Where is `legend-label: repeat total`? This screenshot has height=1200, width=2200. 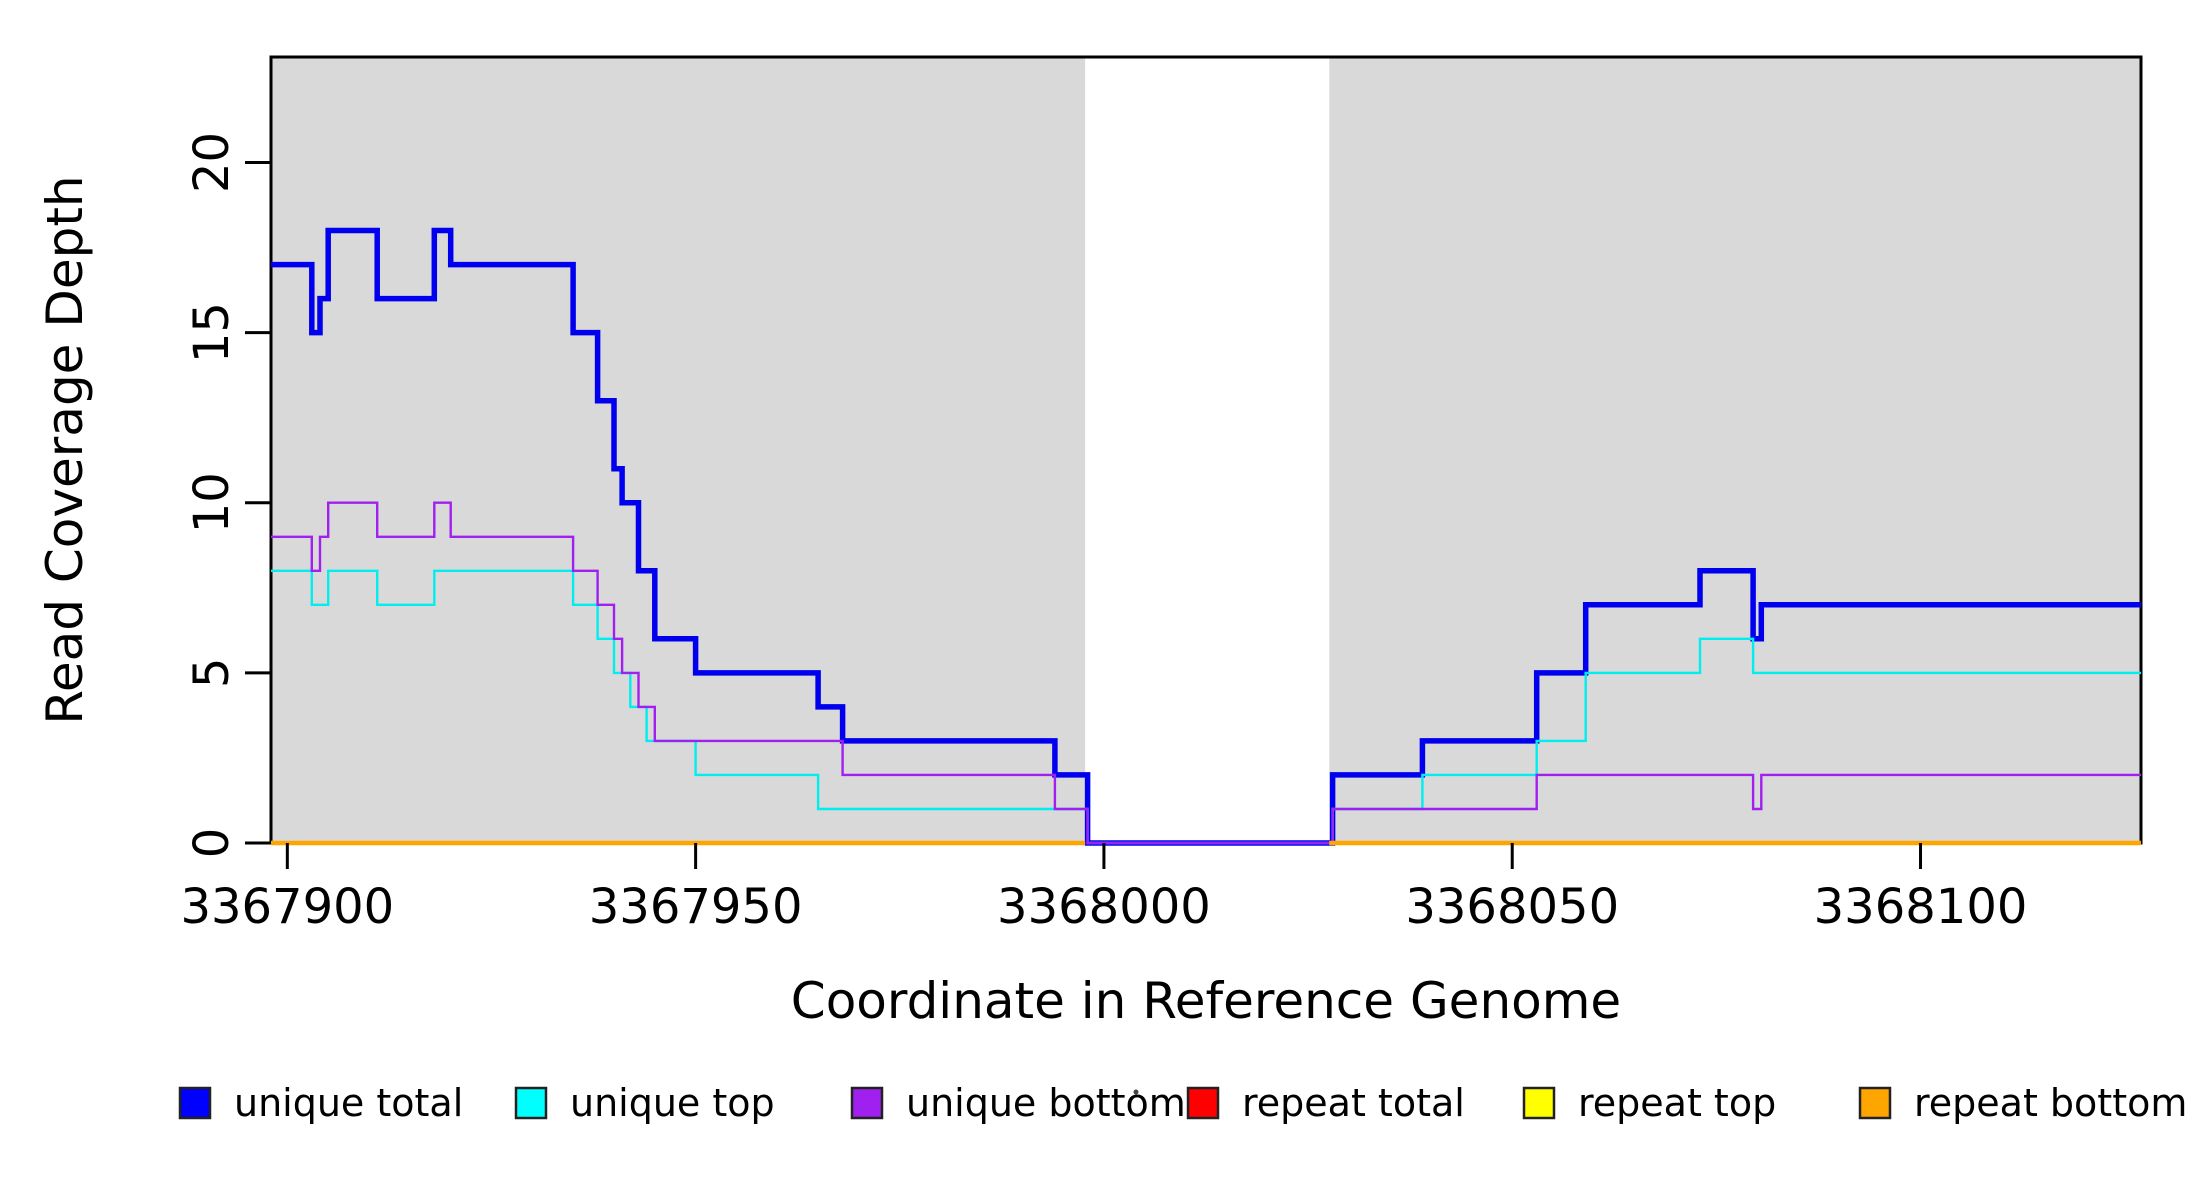
legend-label: repeat total is located at coordinates (1353, 1103).